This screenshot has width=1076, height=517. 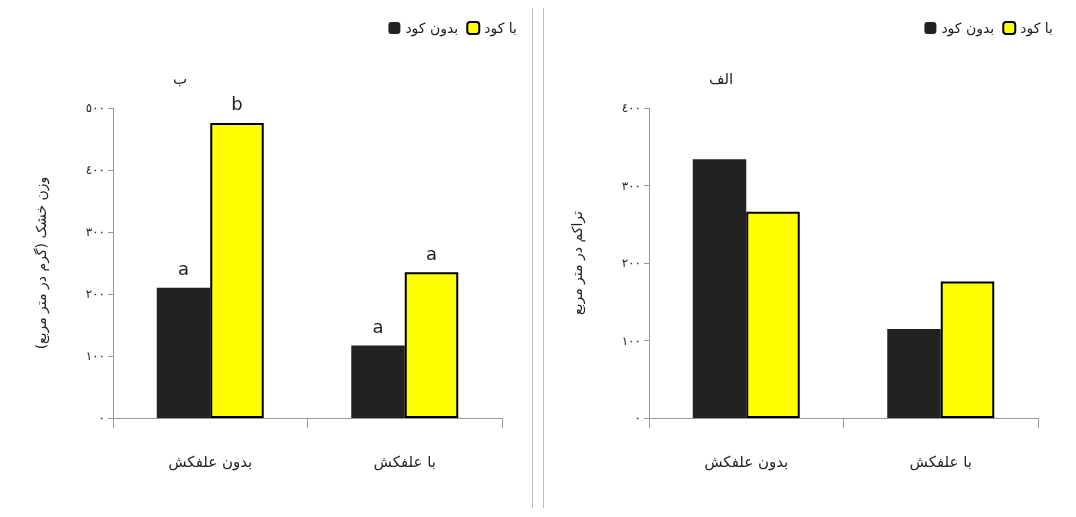 I want to click on annotation: b, so click(x=237, y=104).